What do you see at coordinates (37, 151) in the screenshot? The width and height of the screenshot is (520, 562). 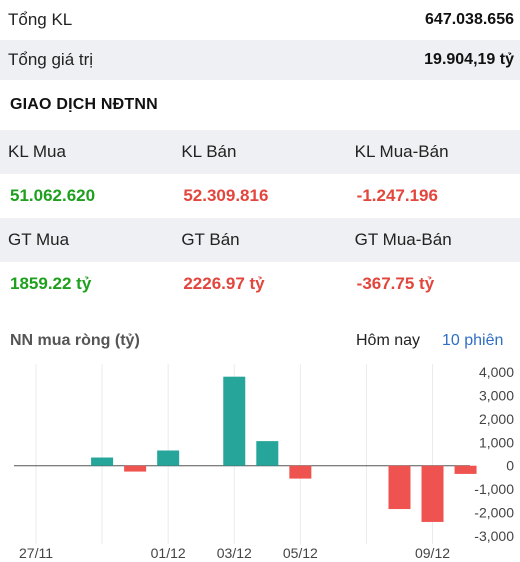 I see `buy-volume-label: KL Mua` at bounding box center [37, 151].